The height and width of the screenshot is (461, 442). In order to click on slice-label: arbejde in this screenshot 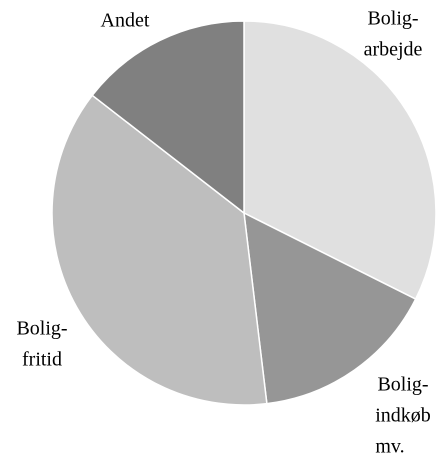, I will do `click(393, 50)`.